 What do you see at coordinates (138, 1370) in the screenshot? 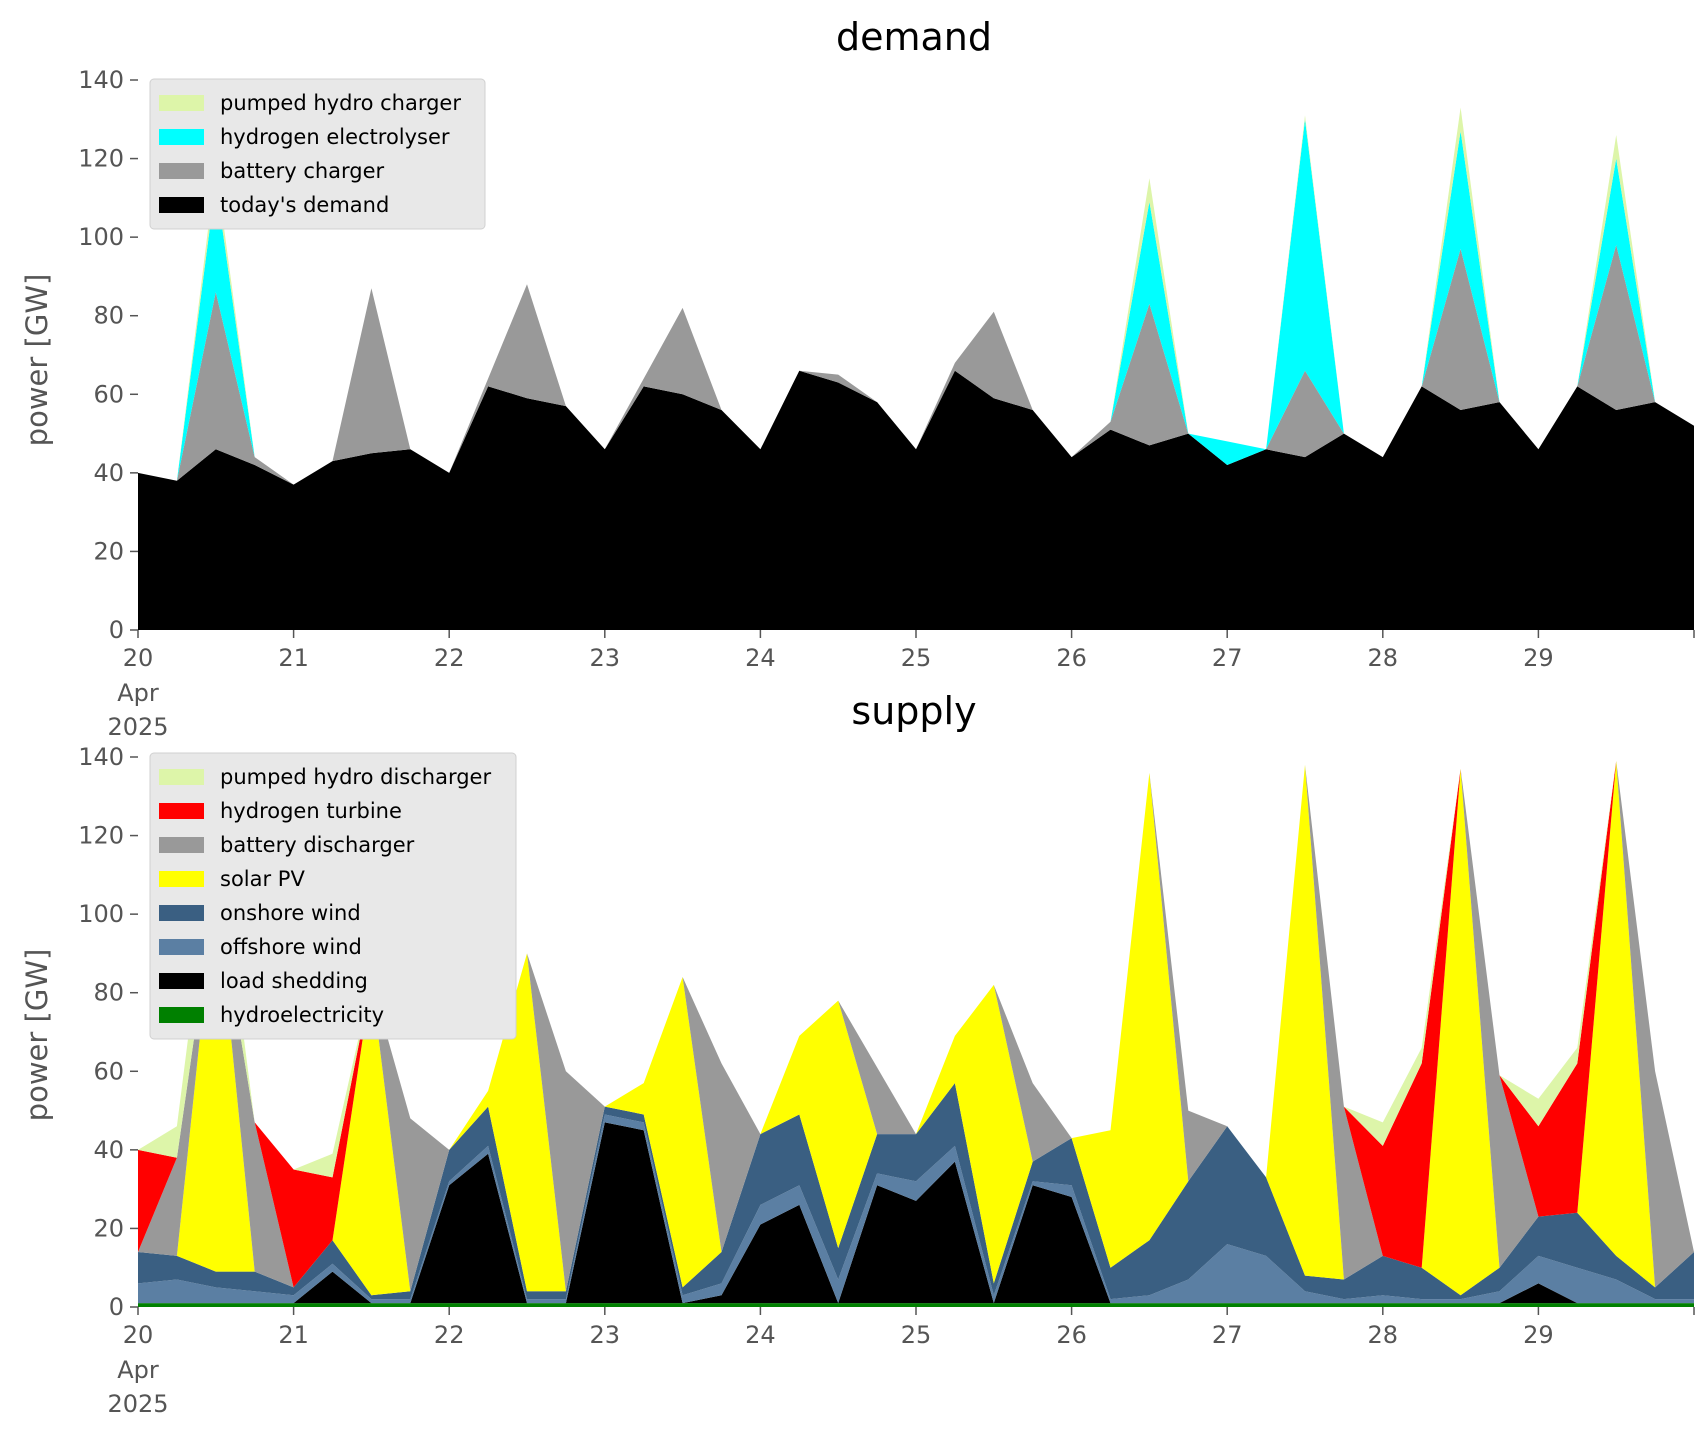
I see `supply-x-tick-extra-label: Apr` at bounding box center [138, 1370].